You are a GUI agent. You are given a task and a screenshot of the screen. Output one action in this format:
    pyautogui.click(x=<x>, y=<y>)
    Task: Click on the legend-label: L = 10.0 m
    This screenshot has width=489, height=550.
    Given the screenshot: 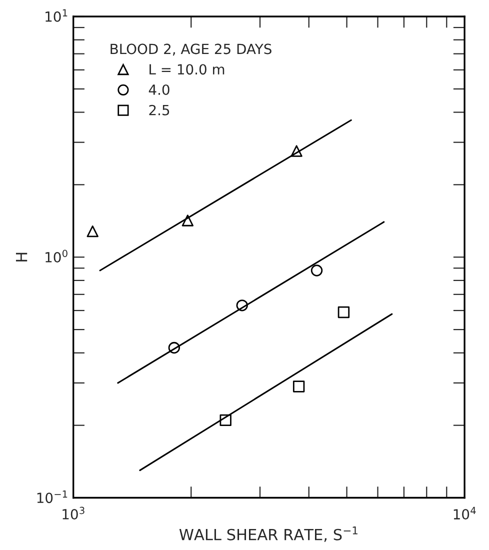 What is the action you would take?
    pyautogui.click(x=187, y=69)
    